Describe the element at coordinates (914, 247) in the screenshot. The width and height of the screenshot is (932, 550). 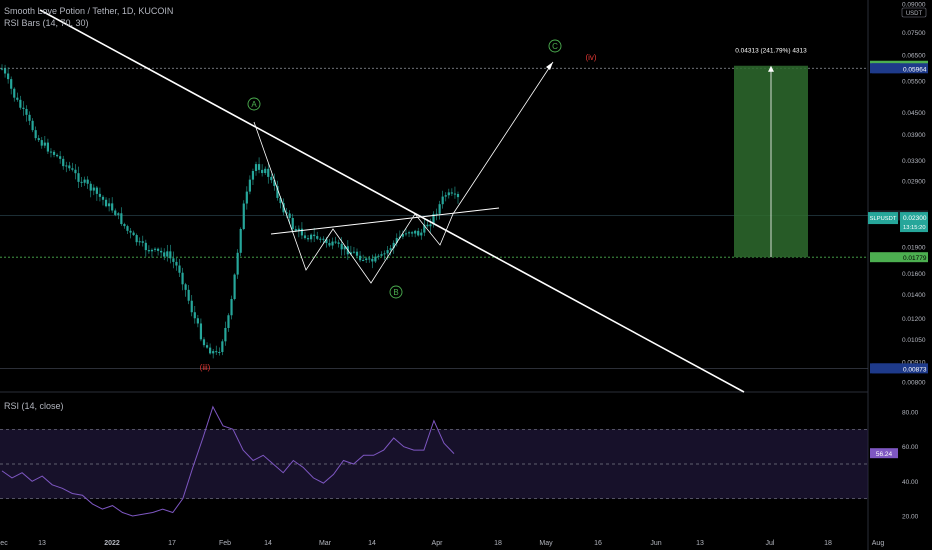
I see `price-axis-tick-label: 0.01900` at that location.